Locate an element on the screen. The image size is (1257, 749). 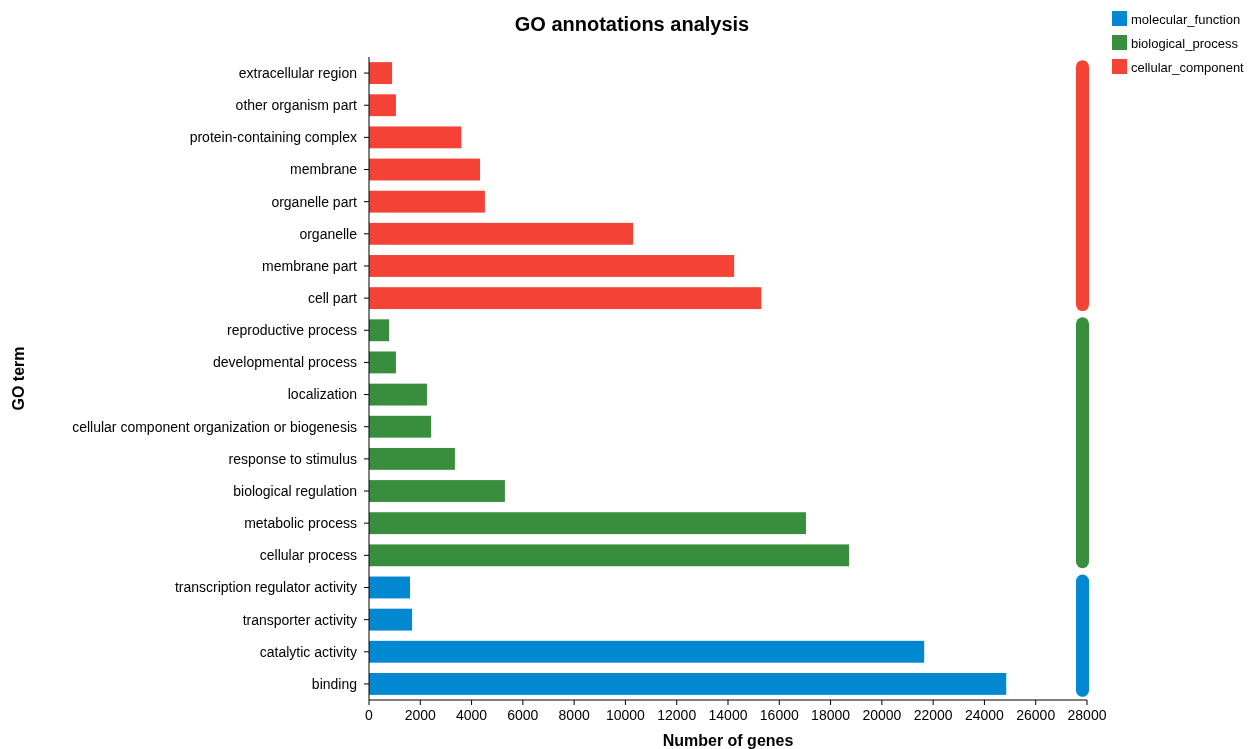
x-tick-label: 4000 is located at coordinates (471, 715).